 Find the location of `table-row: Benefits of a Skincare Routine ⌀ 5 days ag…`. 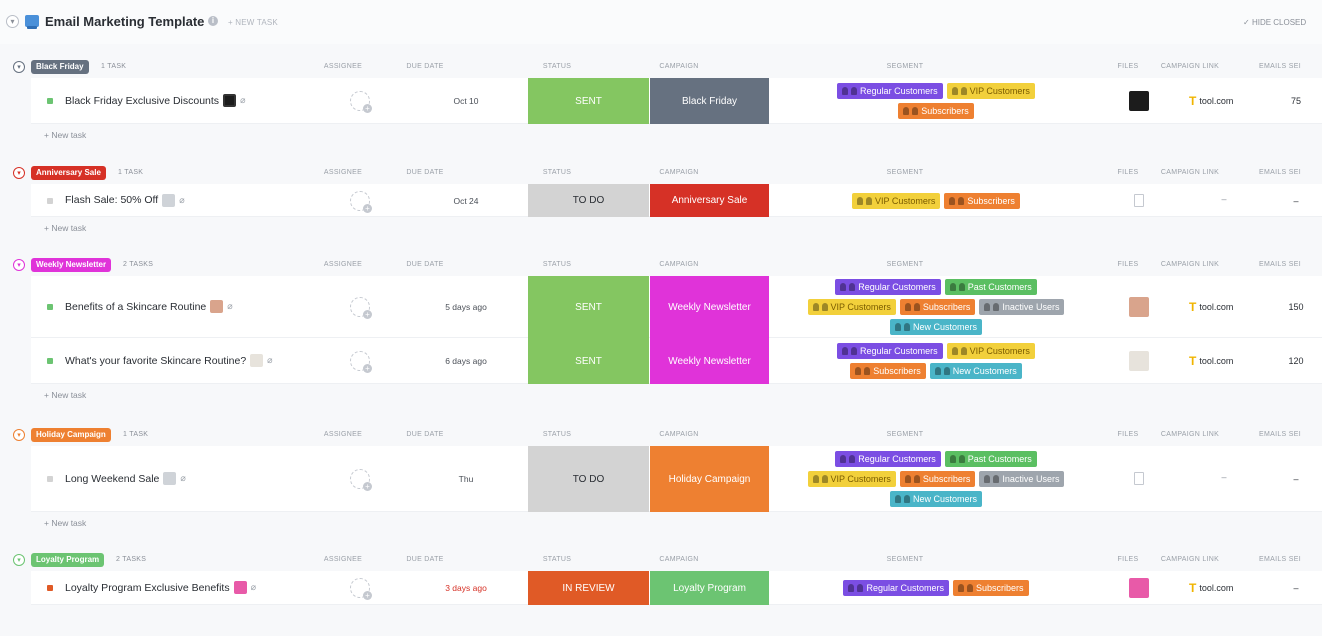

table-row: Benefits of a Skincare Routine ⌀ 5 days ag… is located at coordinates (676, 307).